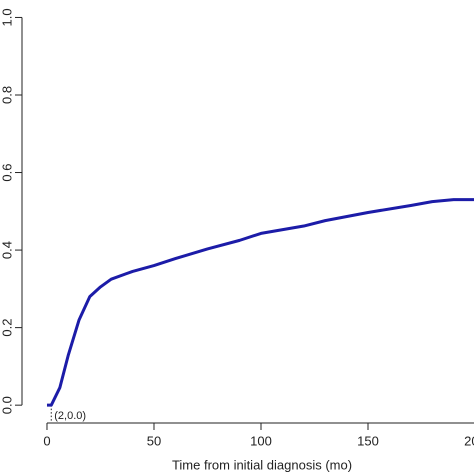 This screenshot has width=474, height=474. Describe the element at coordinates (368, 440) in the screenshot. I see `x-tick-label: 150` at that location.